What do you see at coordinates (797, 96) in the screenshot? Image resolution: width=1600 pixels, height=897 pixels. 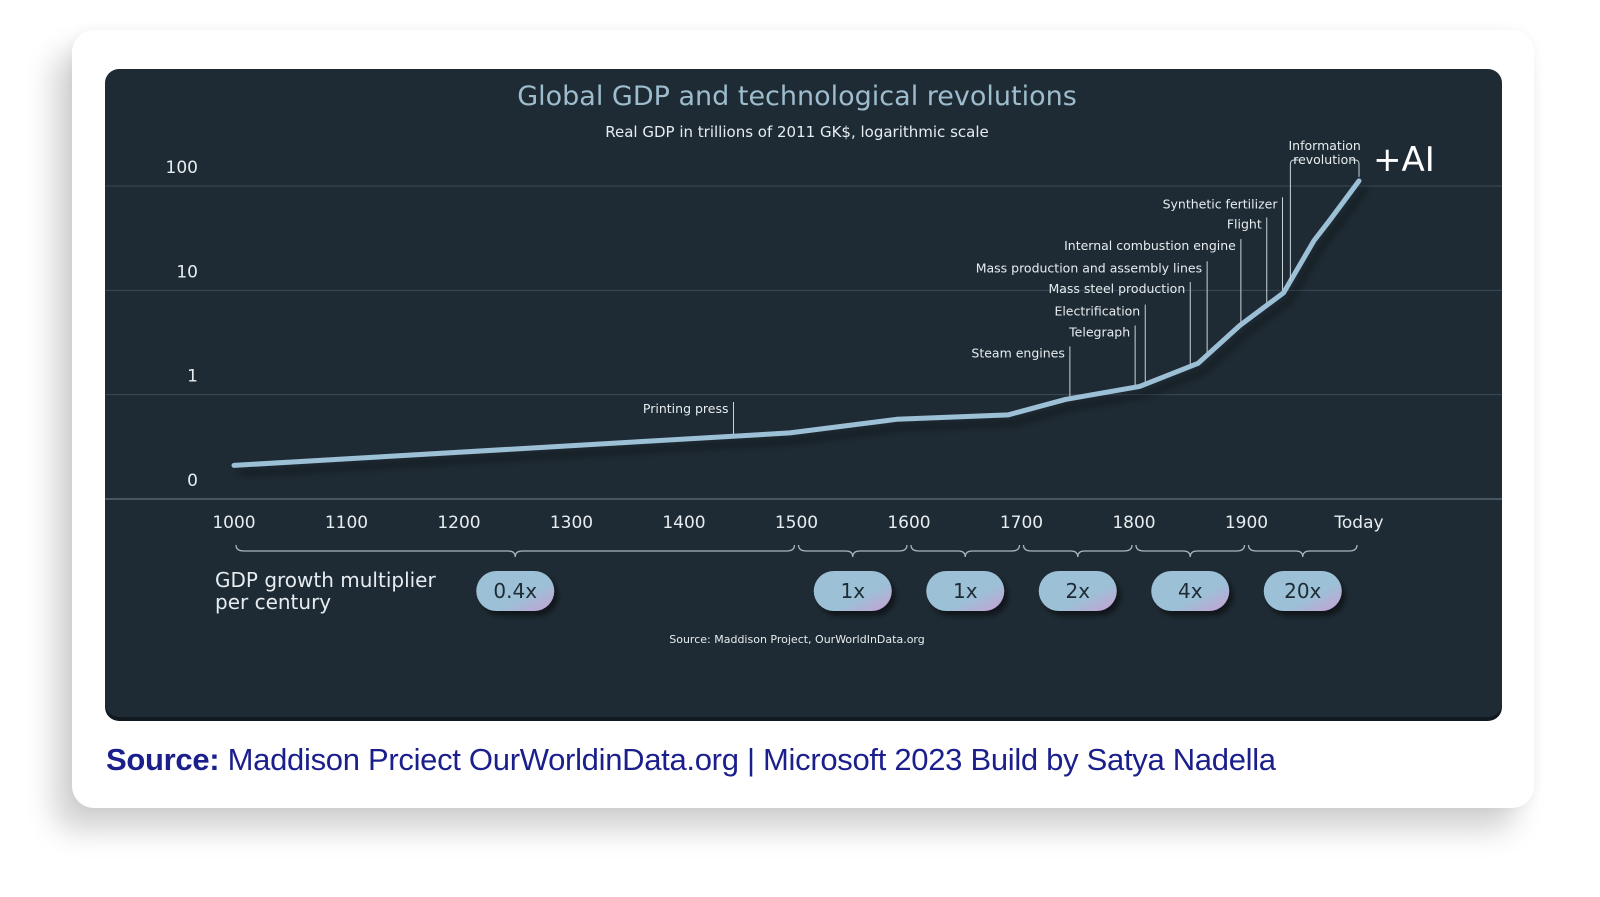 I see `chart-title: Global GDP and technological revolutions` at bounding box center [797, 96].